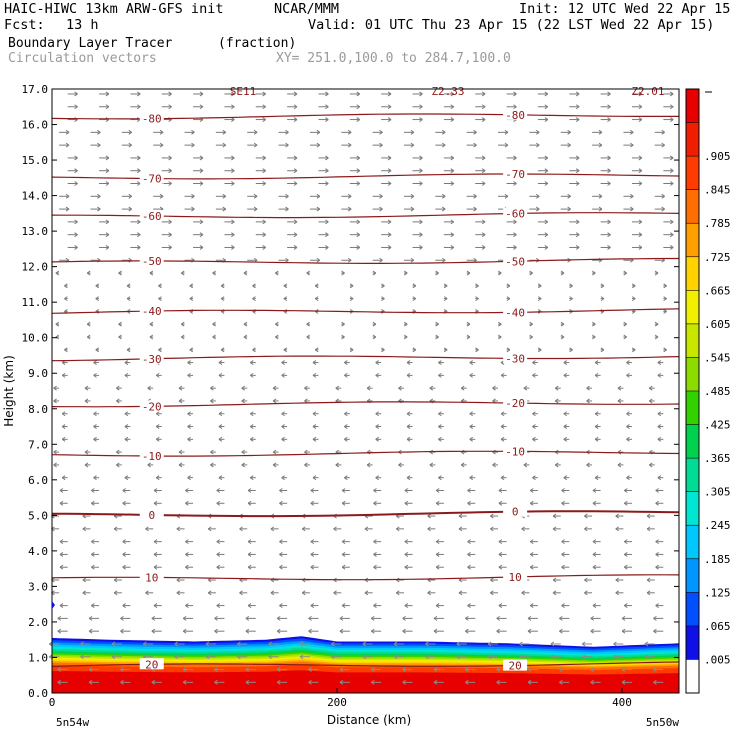  I want to click on contour-label: 20, so click(515, 666).